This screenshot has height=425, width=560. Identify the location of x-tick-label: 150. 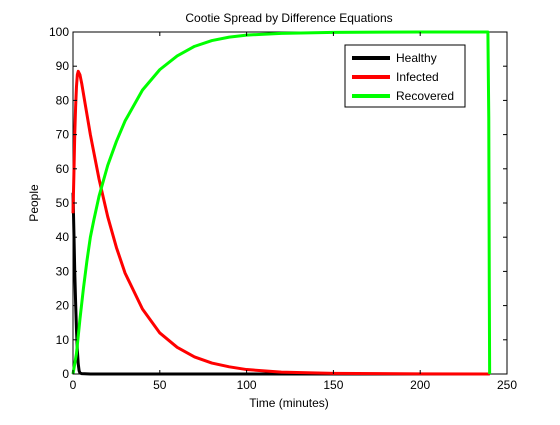
(333, 385).